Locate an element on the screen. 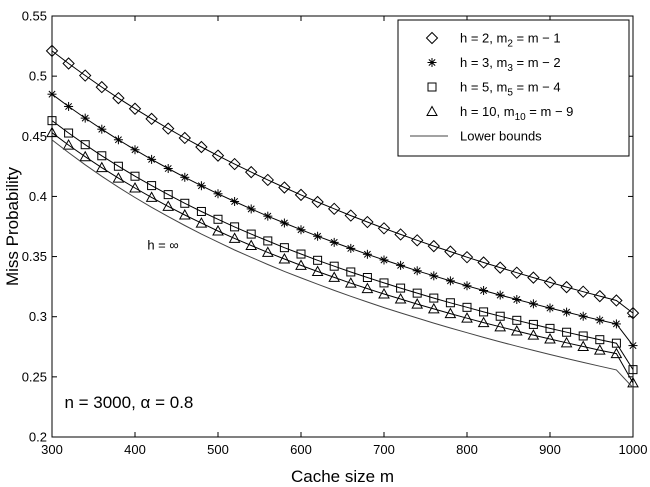 This screenshot has width=650, height=487. legend-entry: Lower bounds is located at coordinates (476, 136).